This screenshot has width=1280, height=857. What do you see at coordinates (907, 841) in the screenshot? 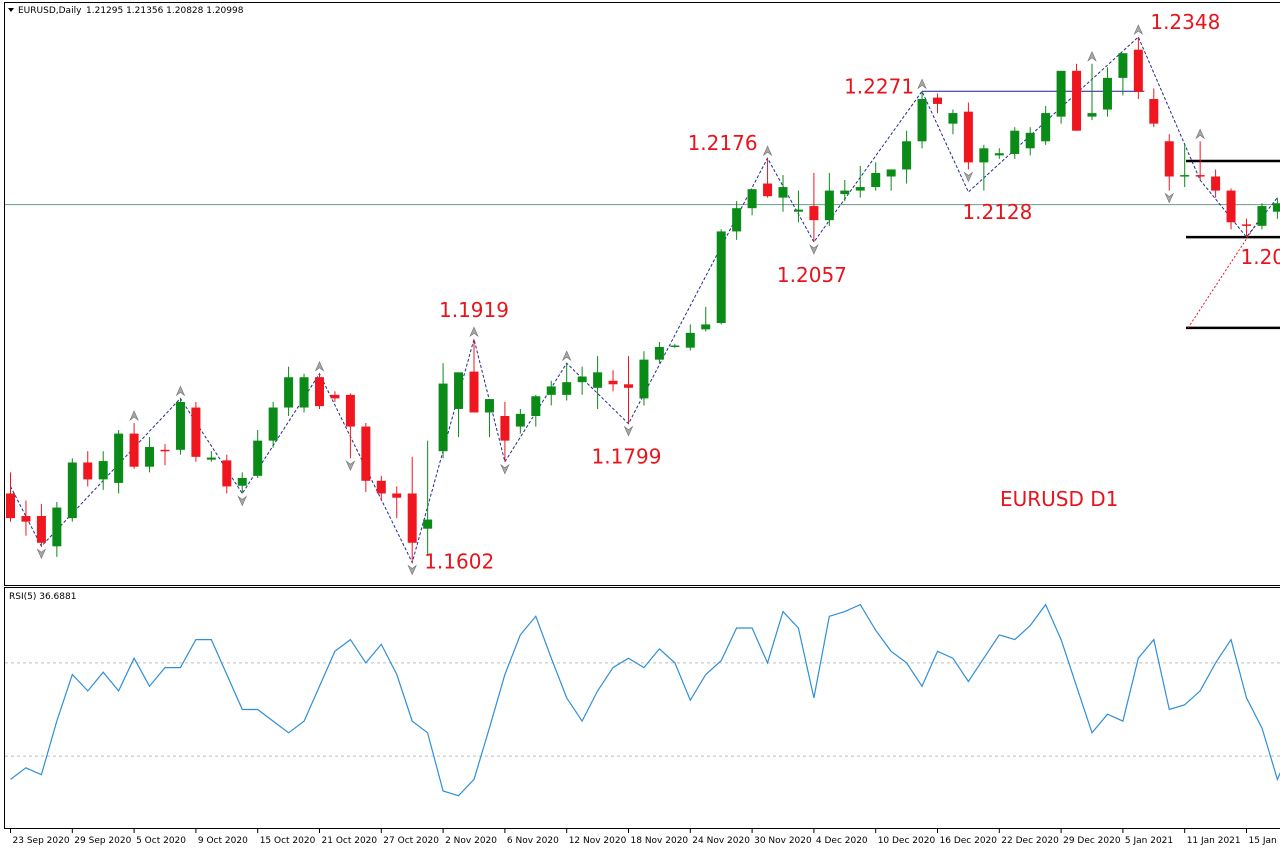
I see `x-tick-label: 10 Dec 2020` at bounding box center [907, 841].